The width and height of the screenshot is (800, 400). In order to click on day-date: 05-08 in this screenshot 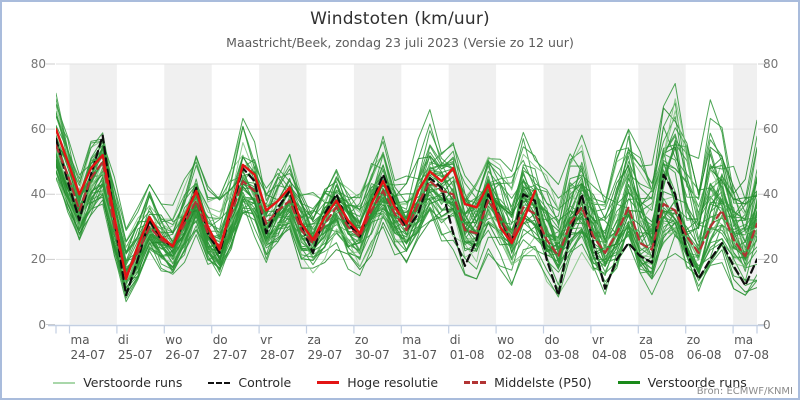, I will do `click(657, 355)`.